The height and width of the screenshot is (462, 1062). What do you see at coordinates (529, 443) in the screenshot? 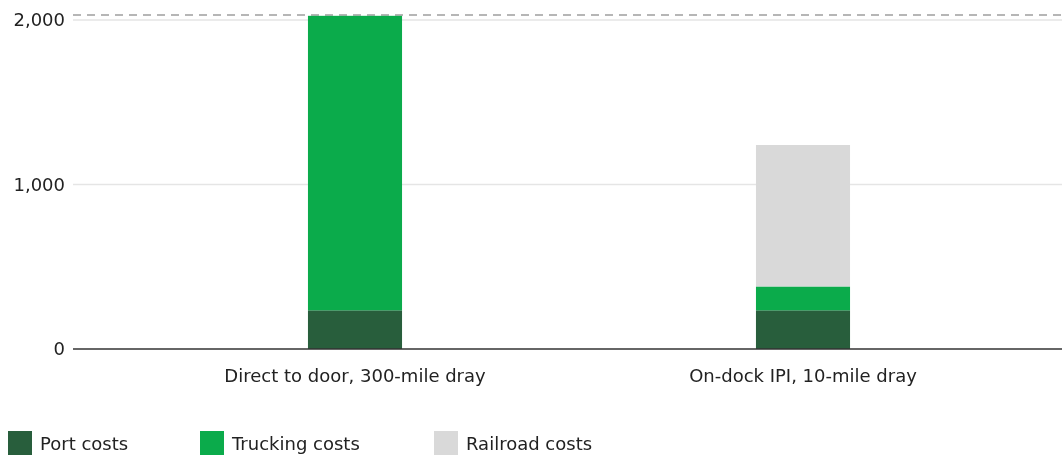
I see `legend-label: Railroad costs` at bounding box center [529, 443].